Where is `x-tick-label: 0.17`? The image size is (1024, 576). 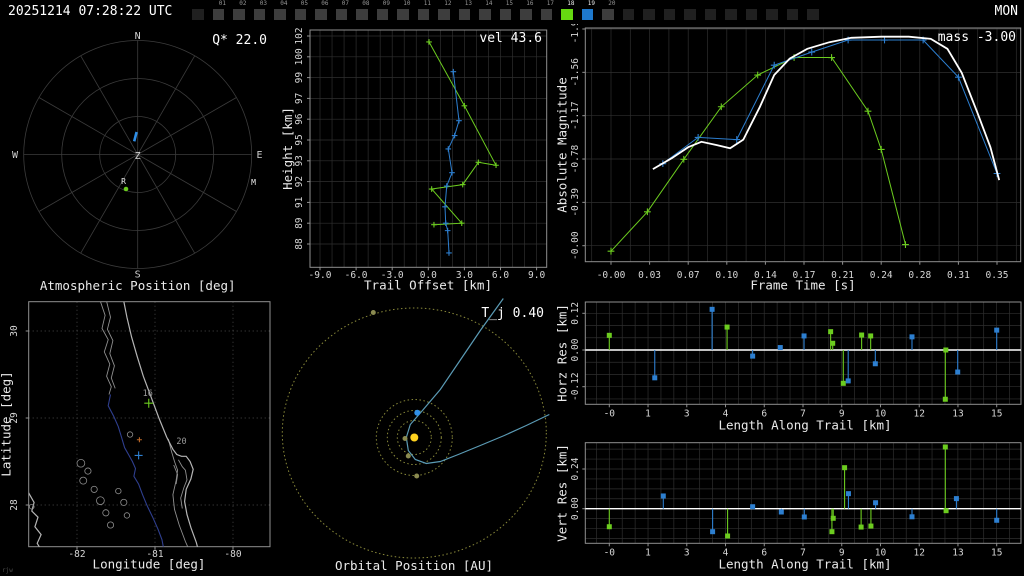 x-tick-label: 0.17 is located at coordinates (804, 275).